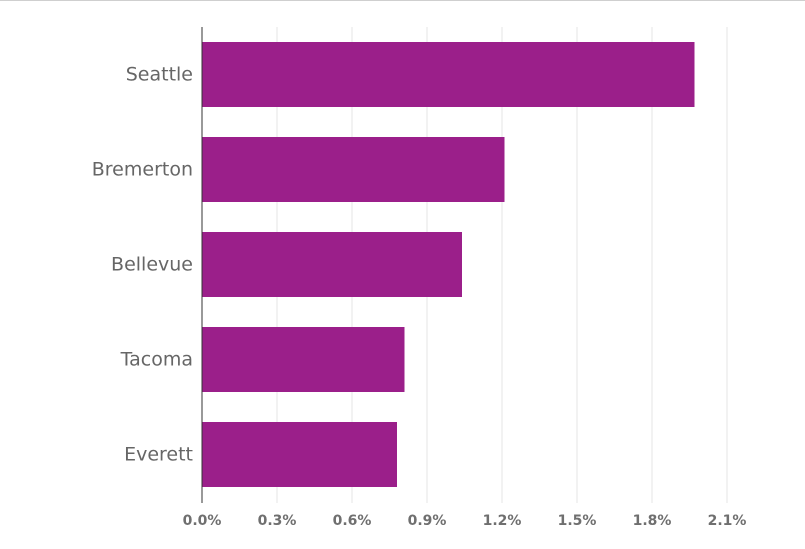 This screenshot has width=805, height=549. What do you see at coordinates (202, 521) in the screenshot?
I see `x-tick-label: 0.0%` at bounding box center [202, 521].